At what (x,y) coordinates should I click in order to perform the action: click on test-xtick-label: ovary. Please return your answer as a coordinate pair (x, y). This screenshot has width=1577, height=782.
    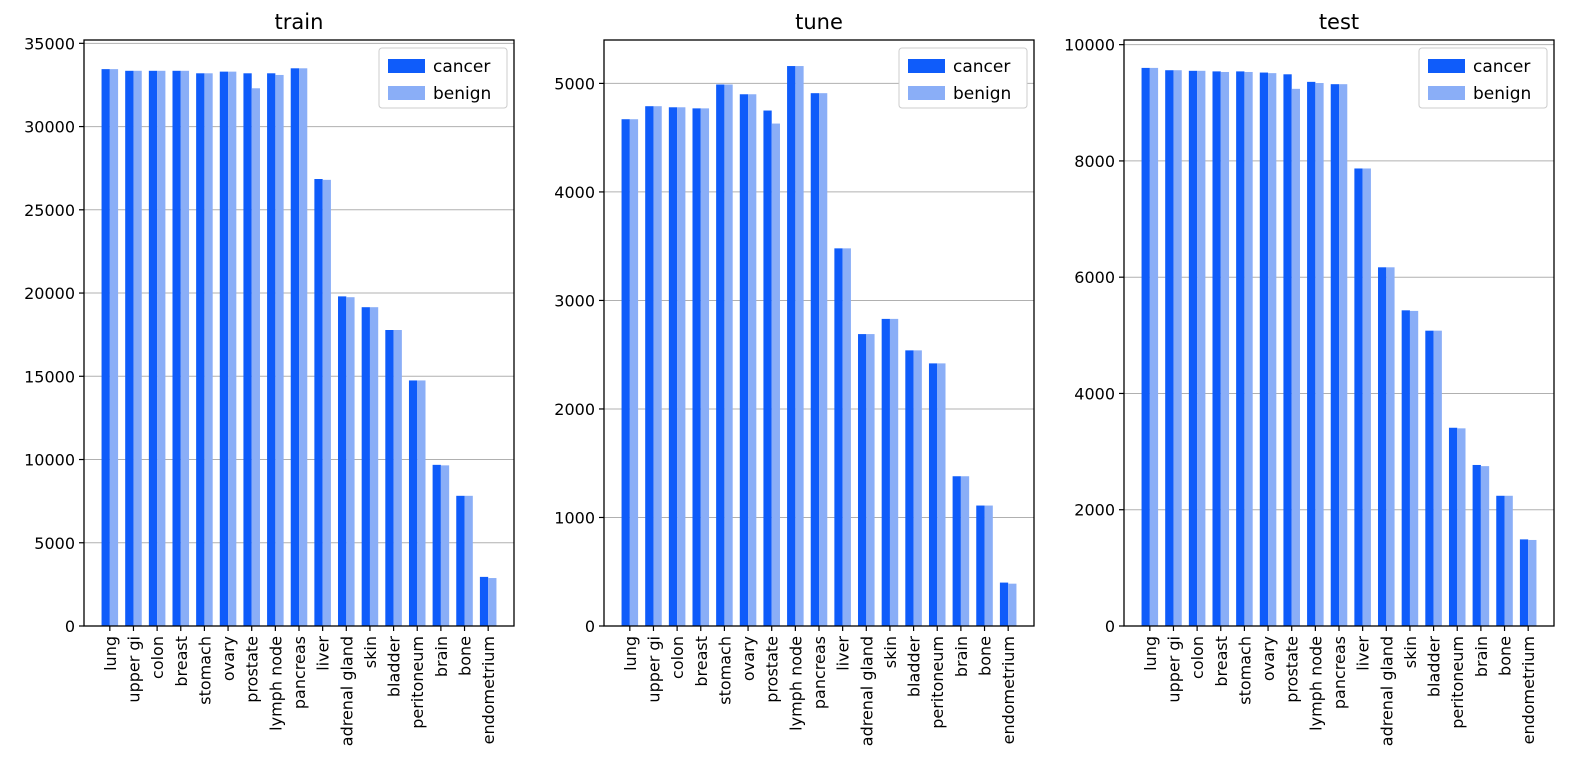
    Looking at the image, I should click on (1268, 658).